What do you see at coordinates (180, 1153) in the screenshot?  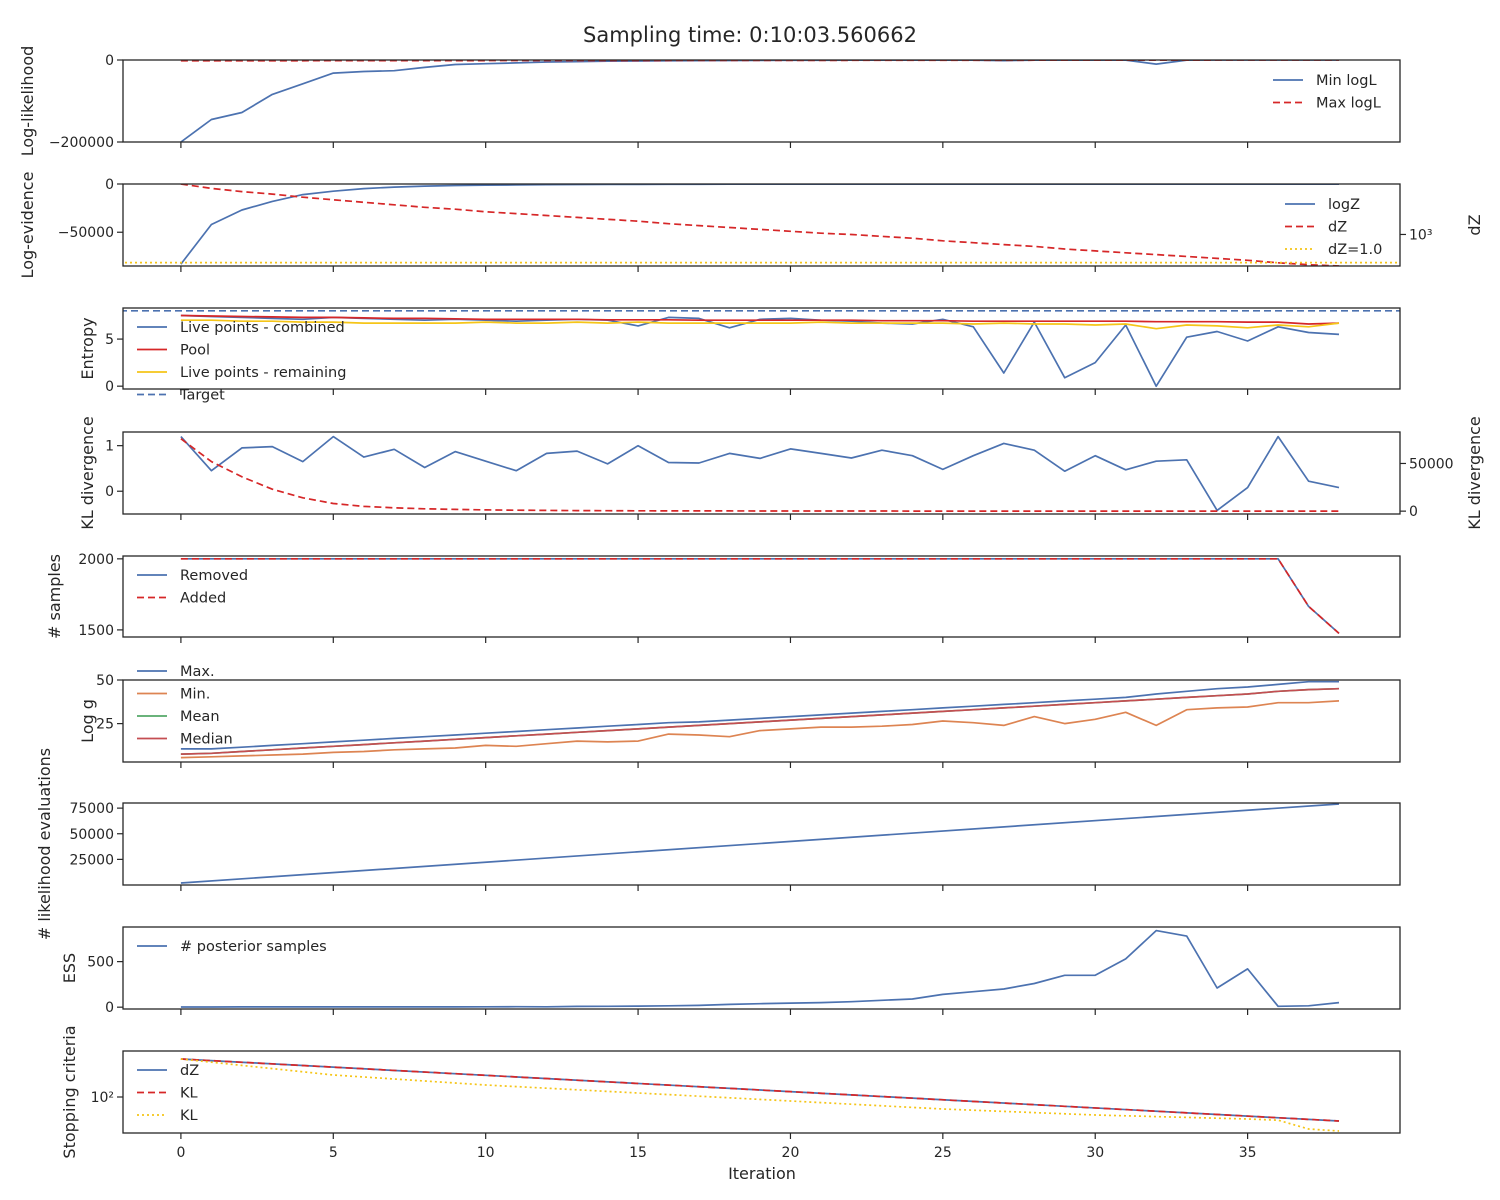 I see `x-tick-label: 0` at bounding box center [180, 1153].